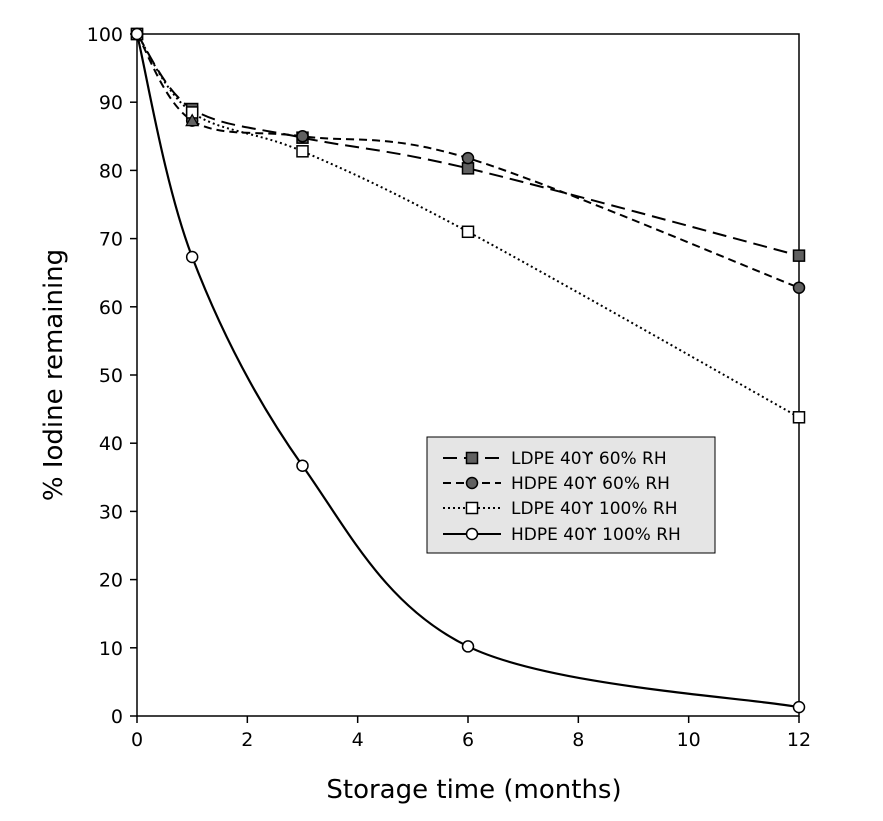 Image resolution: width=883 pixels, height=821 pixels. I want to click on y-tick-label: 80, so click(111, 171).